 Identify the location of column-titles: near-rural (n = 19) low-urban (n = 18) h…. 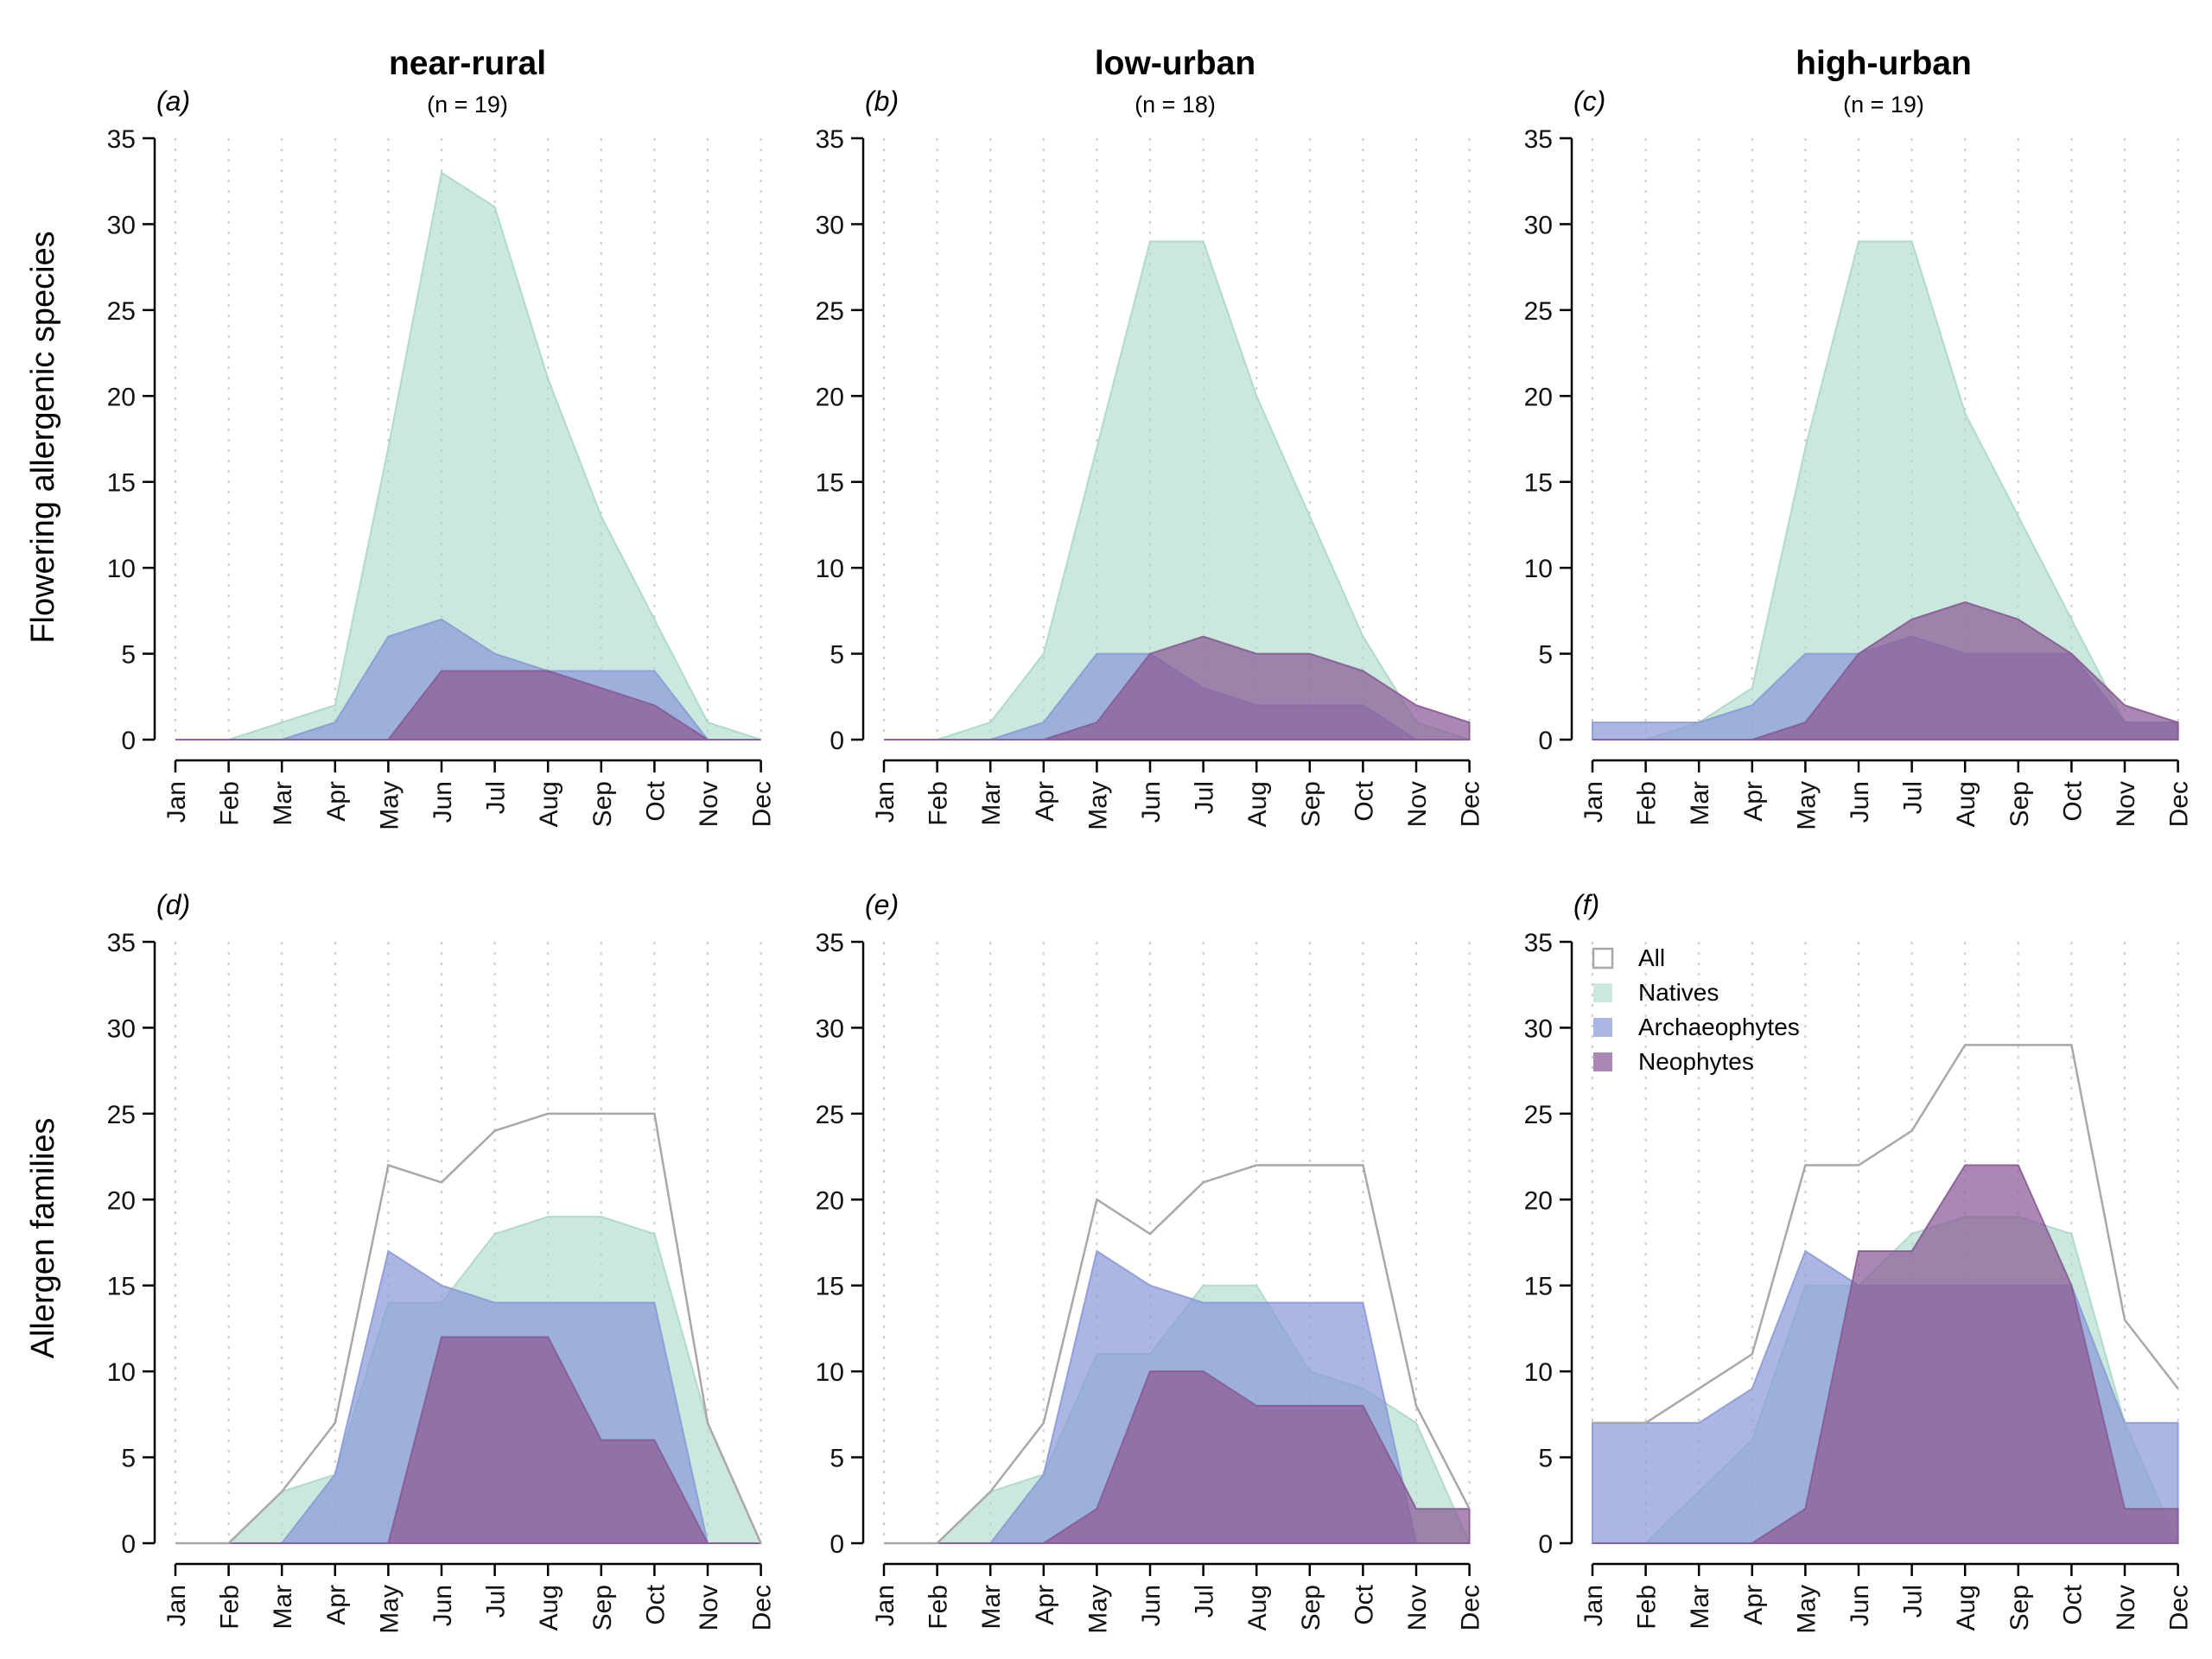
(1180, 81).